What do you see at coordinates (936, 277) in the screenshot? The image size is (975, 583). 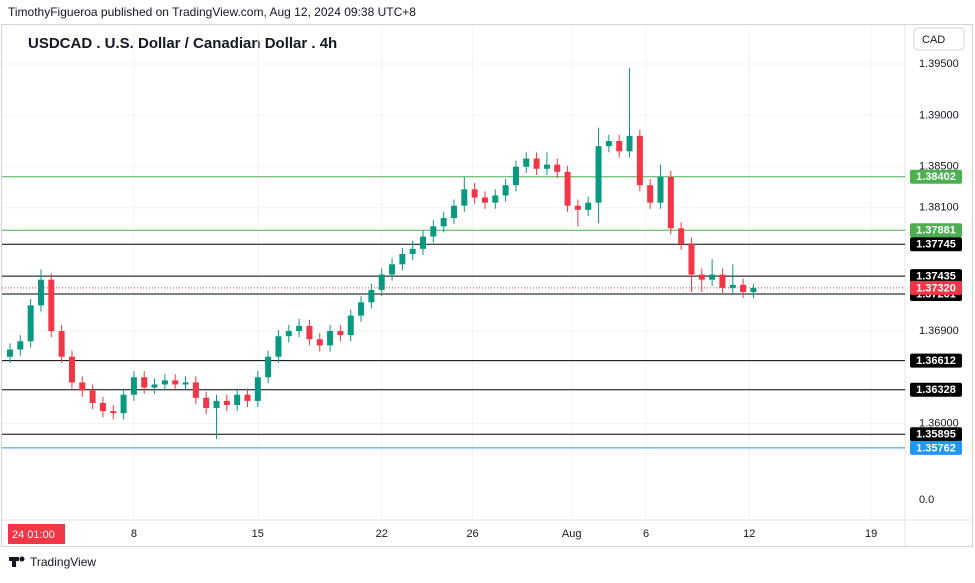 I see `level-label: 1.37435` at bounding box center [936, 277].